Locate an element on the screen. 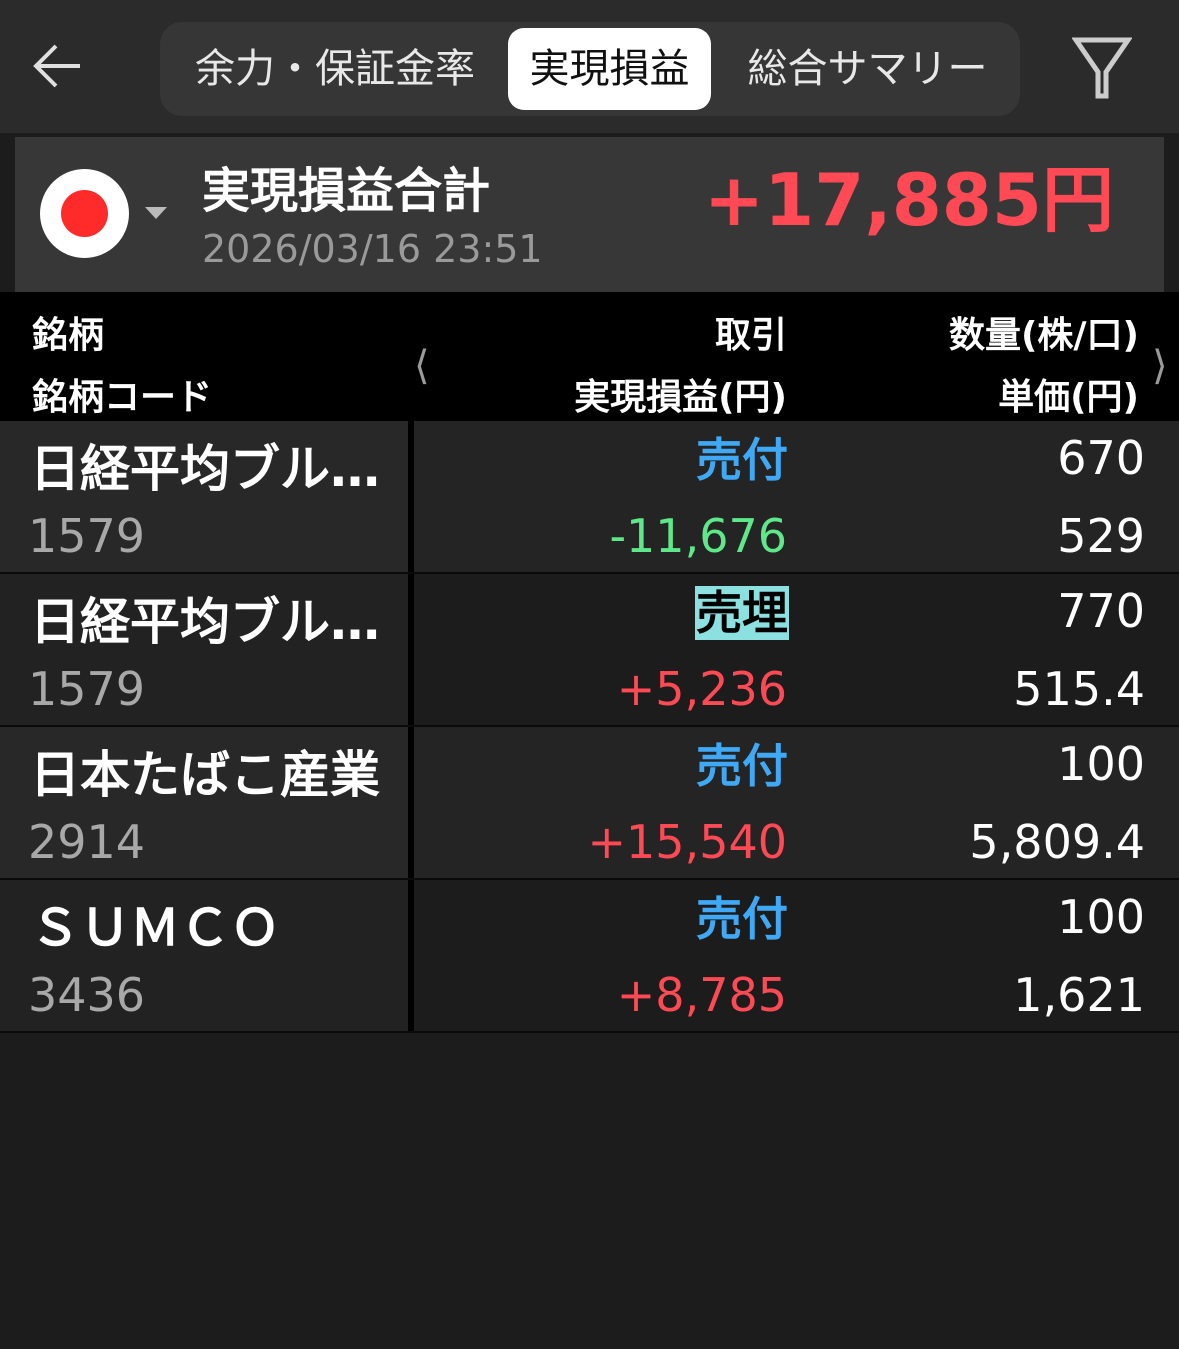 Image resolution: width=1179 pixels, height=1349 pixels. quantity: 670 is located at coordinates (1101, 458).